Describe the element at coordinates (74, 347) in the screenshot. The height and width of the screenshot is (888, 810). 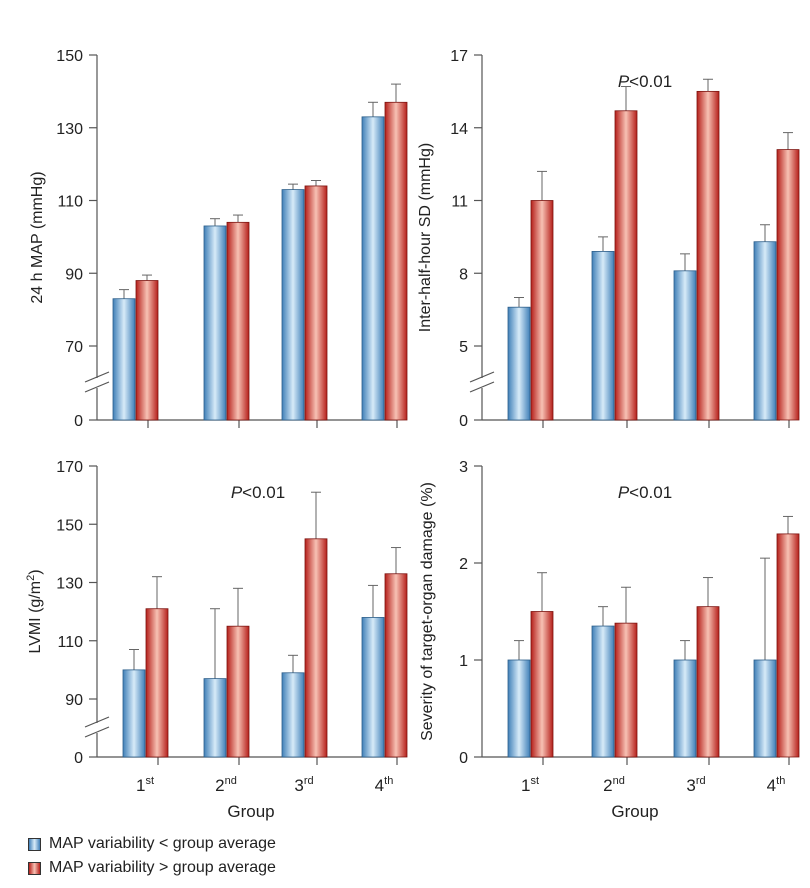
I see `y-tick-label: 70` at that location.